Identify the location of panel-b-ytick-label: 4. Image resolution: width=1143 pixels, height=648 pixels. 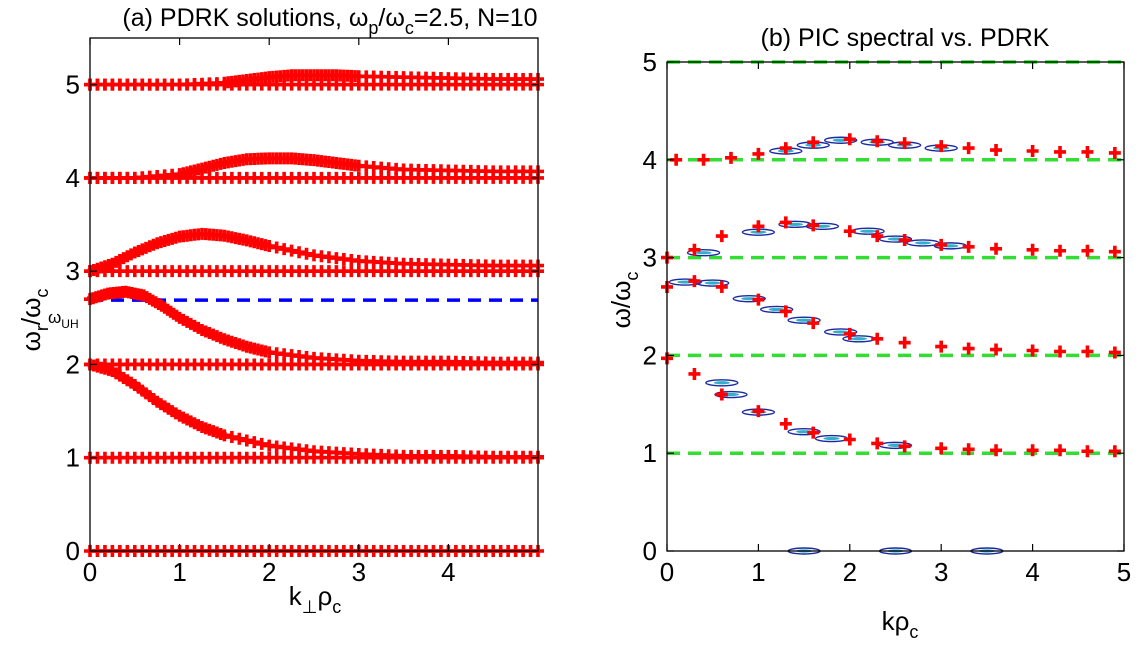
(650, 160).